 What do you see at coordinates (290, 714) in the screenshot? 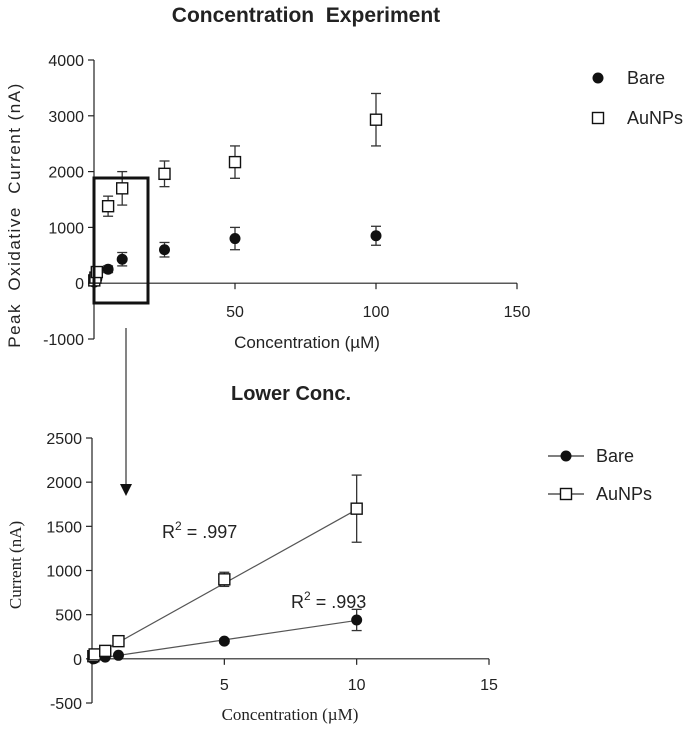
I see `bottom-chart-xlabel: Concentration (µM)` at bounding box center [290, 714].